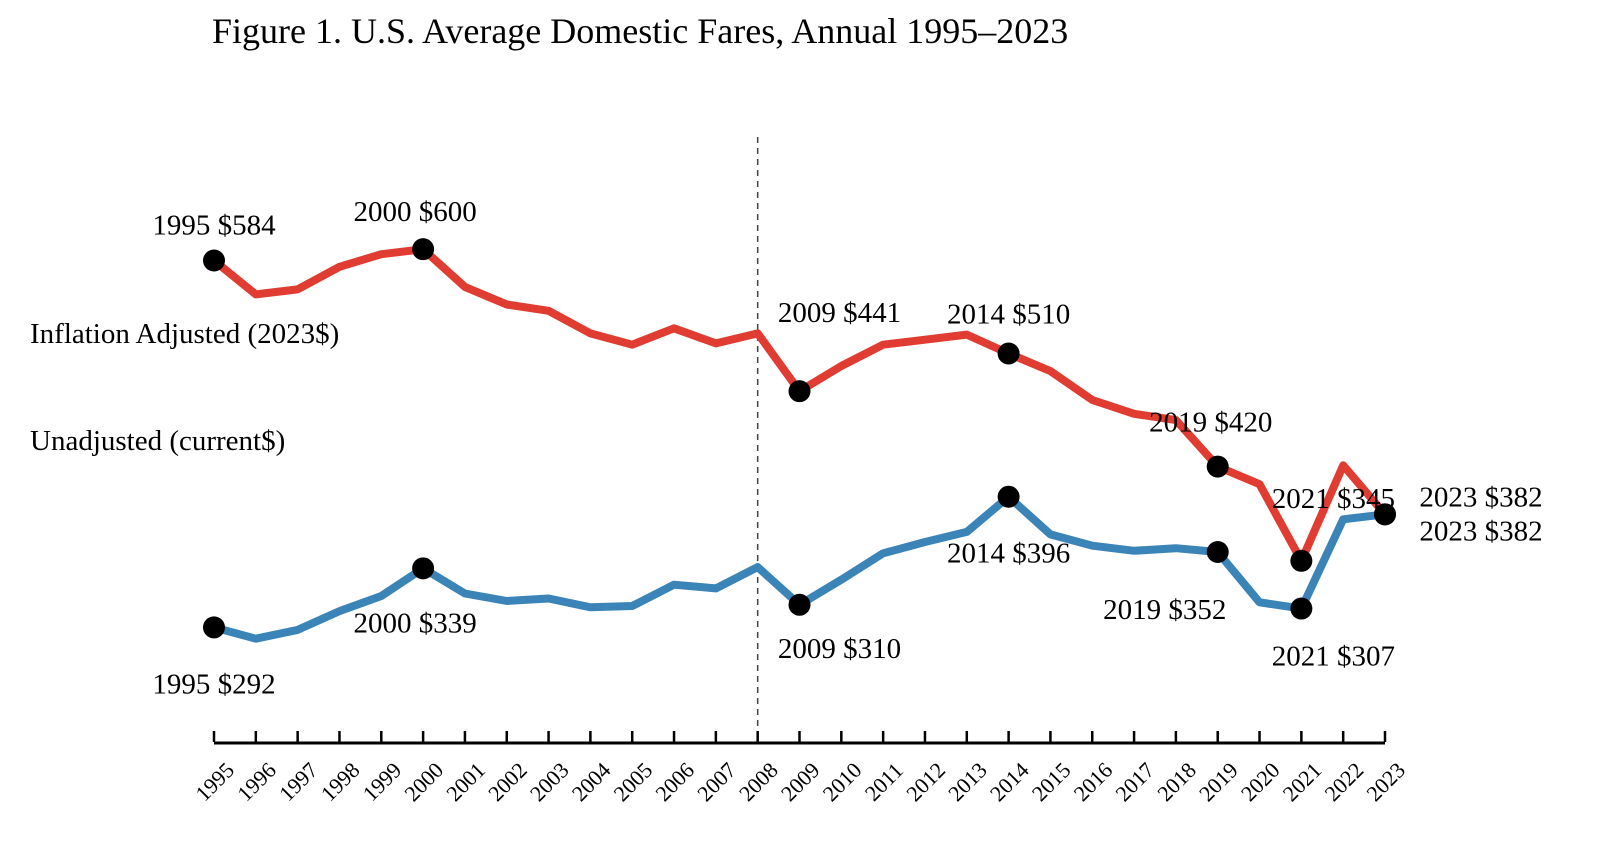  What do you see at coordinates (298, 781) in the screenshot?
I see `x-tick-label: 1997` at bounding box center [298, 781].